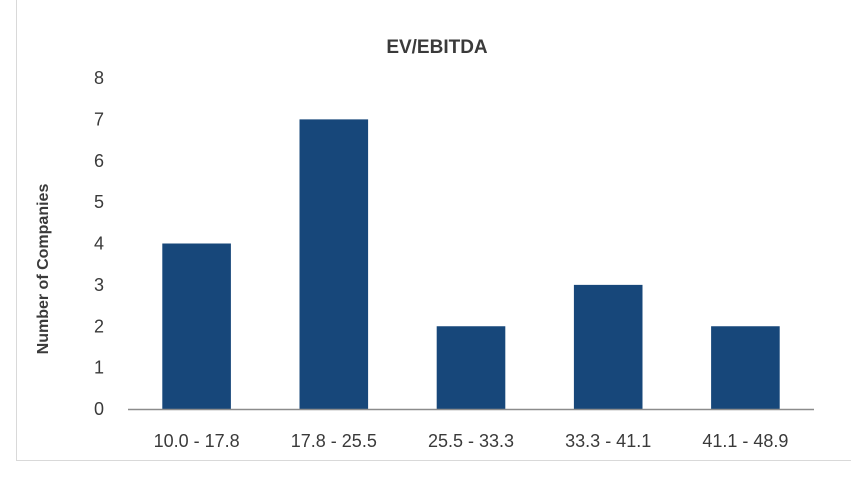  I want to click on chart-title: EV/EBITDA, so click(437, 47).